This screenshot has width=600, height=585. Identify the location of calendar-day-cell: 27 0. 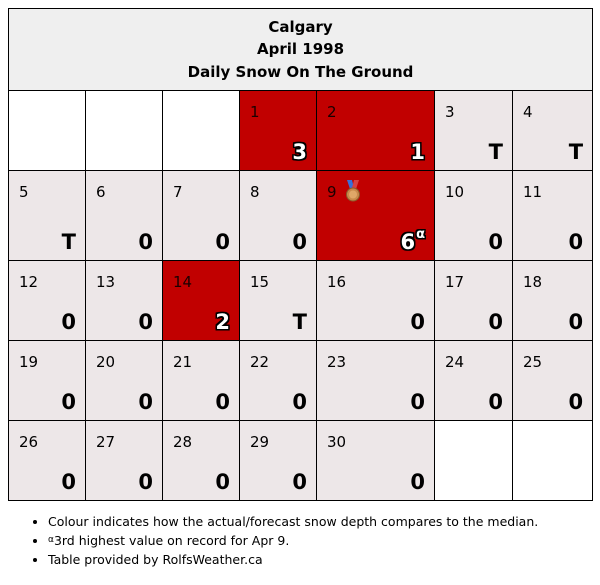
(124, 460).